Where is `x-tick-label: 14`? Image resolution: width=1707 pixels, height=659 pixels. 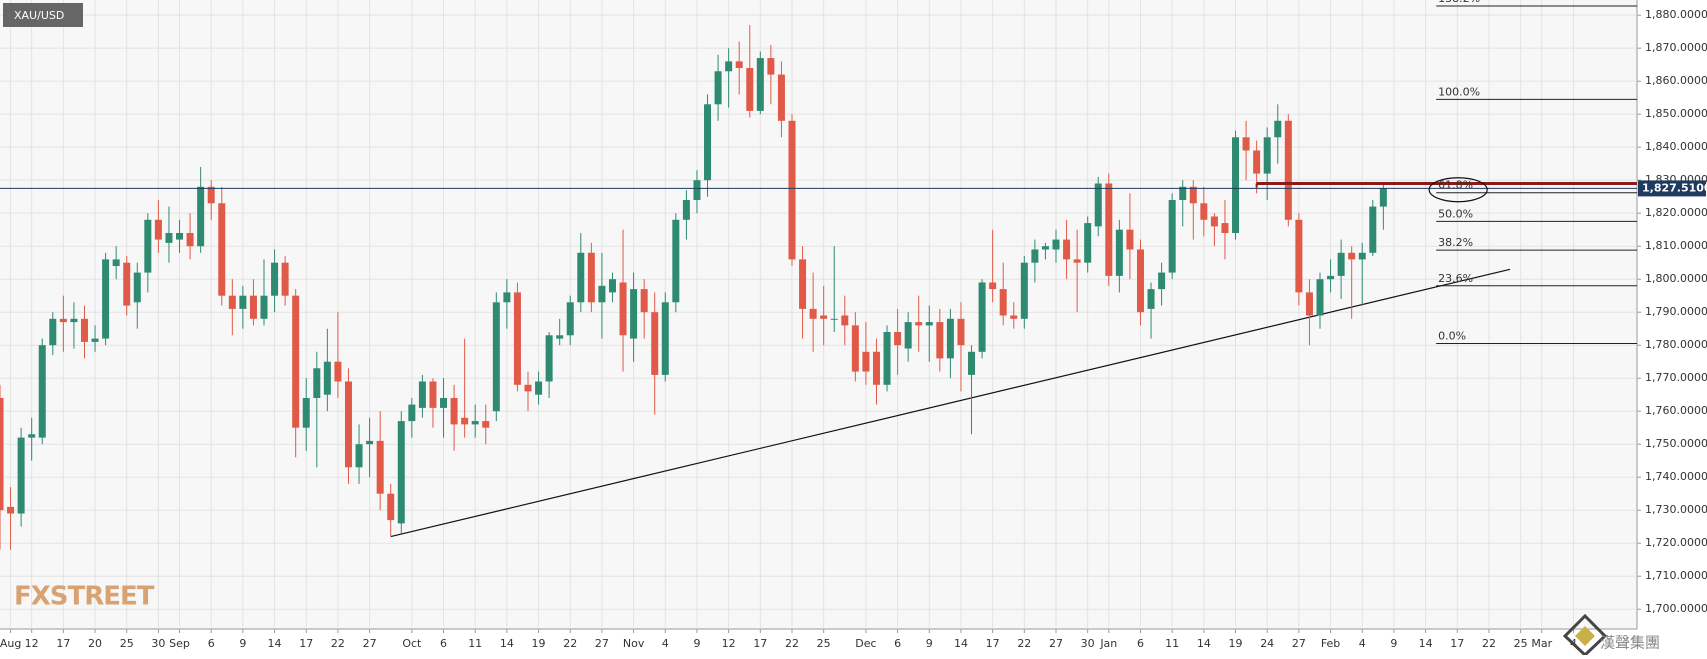 x-tick-label: 14 is located at coordinates (961, 643).